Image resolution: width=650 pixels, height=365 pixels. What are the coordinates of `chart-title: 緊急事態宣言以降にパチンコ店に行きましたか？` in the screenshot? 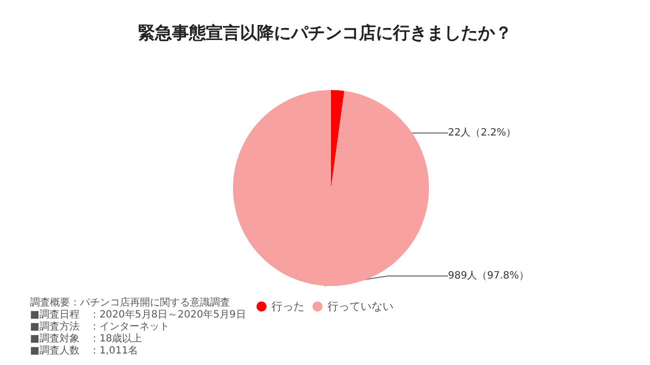 It's located at (325, 34).